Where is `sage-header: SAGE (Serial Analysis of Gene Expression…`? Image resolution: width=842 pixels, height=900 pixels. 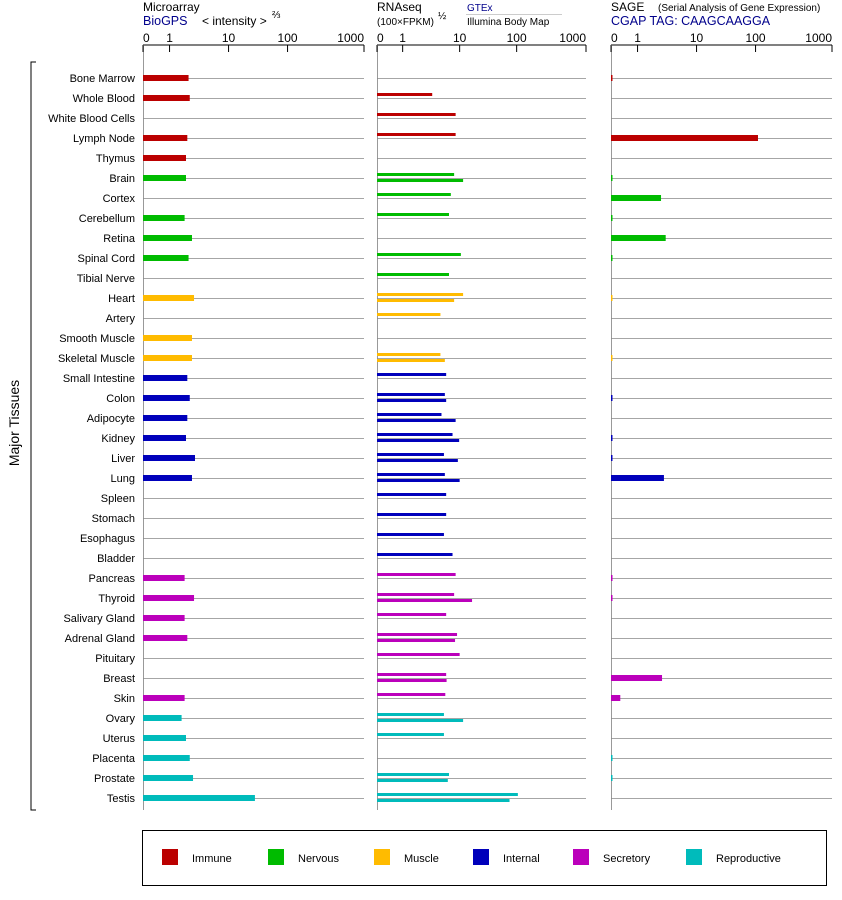
sage-header: SAGE (Serial Analysis of Gene Expression… is located at coordinates (715, 14).